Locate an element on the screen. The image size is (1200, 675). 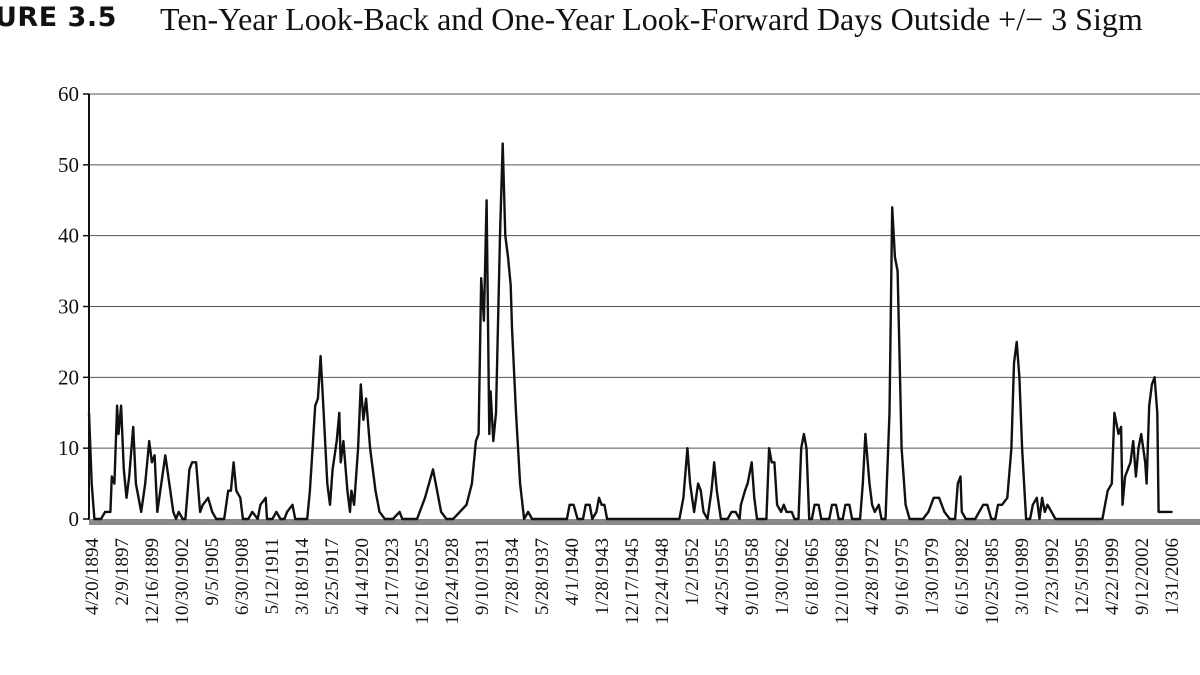
x-tick-label: 12/10/1968 is located at coordinates (842, 581).